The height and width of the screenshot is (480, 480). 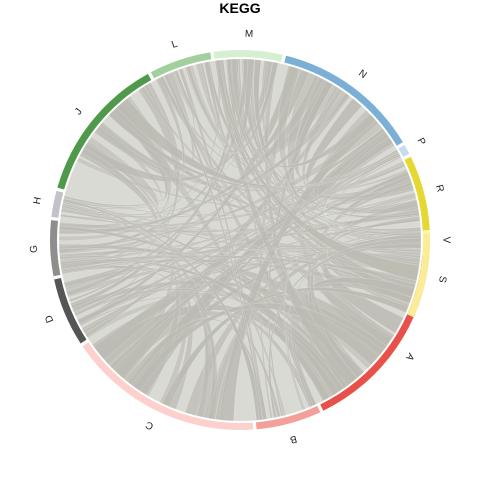 What do you see at coordinates (174, 45) in the screenshot?
I see `segment-label-l: L` at bounding box center [174, 45].